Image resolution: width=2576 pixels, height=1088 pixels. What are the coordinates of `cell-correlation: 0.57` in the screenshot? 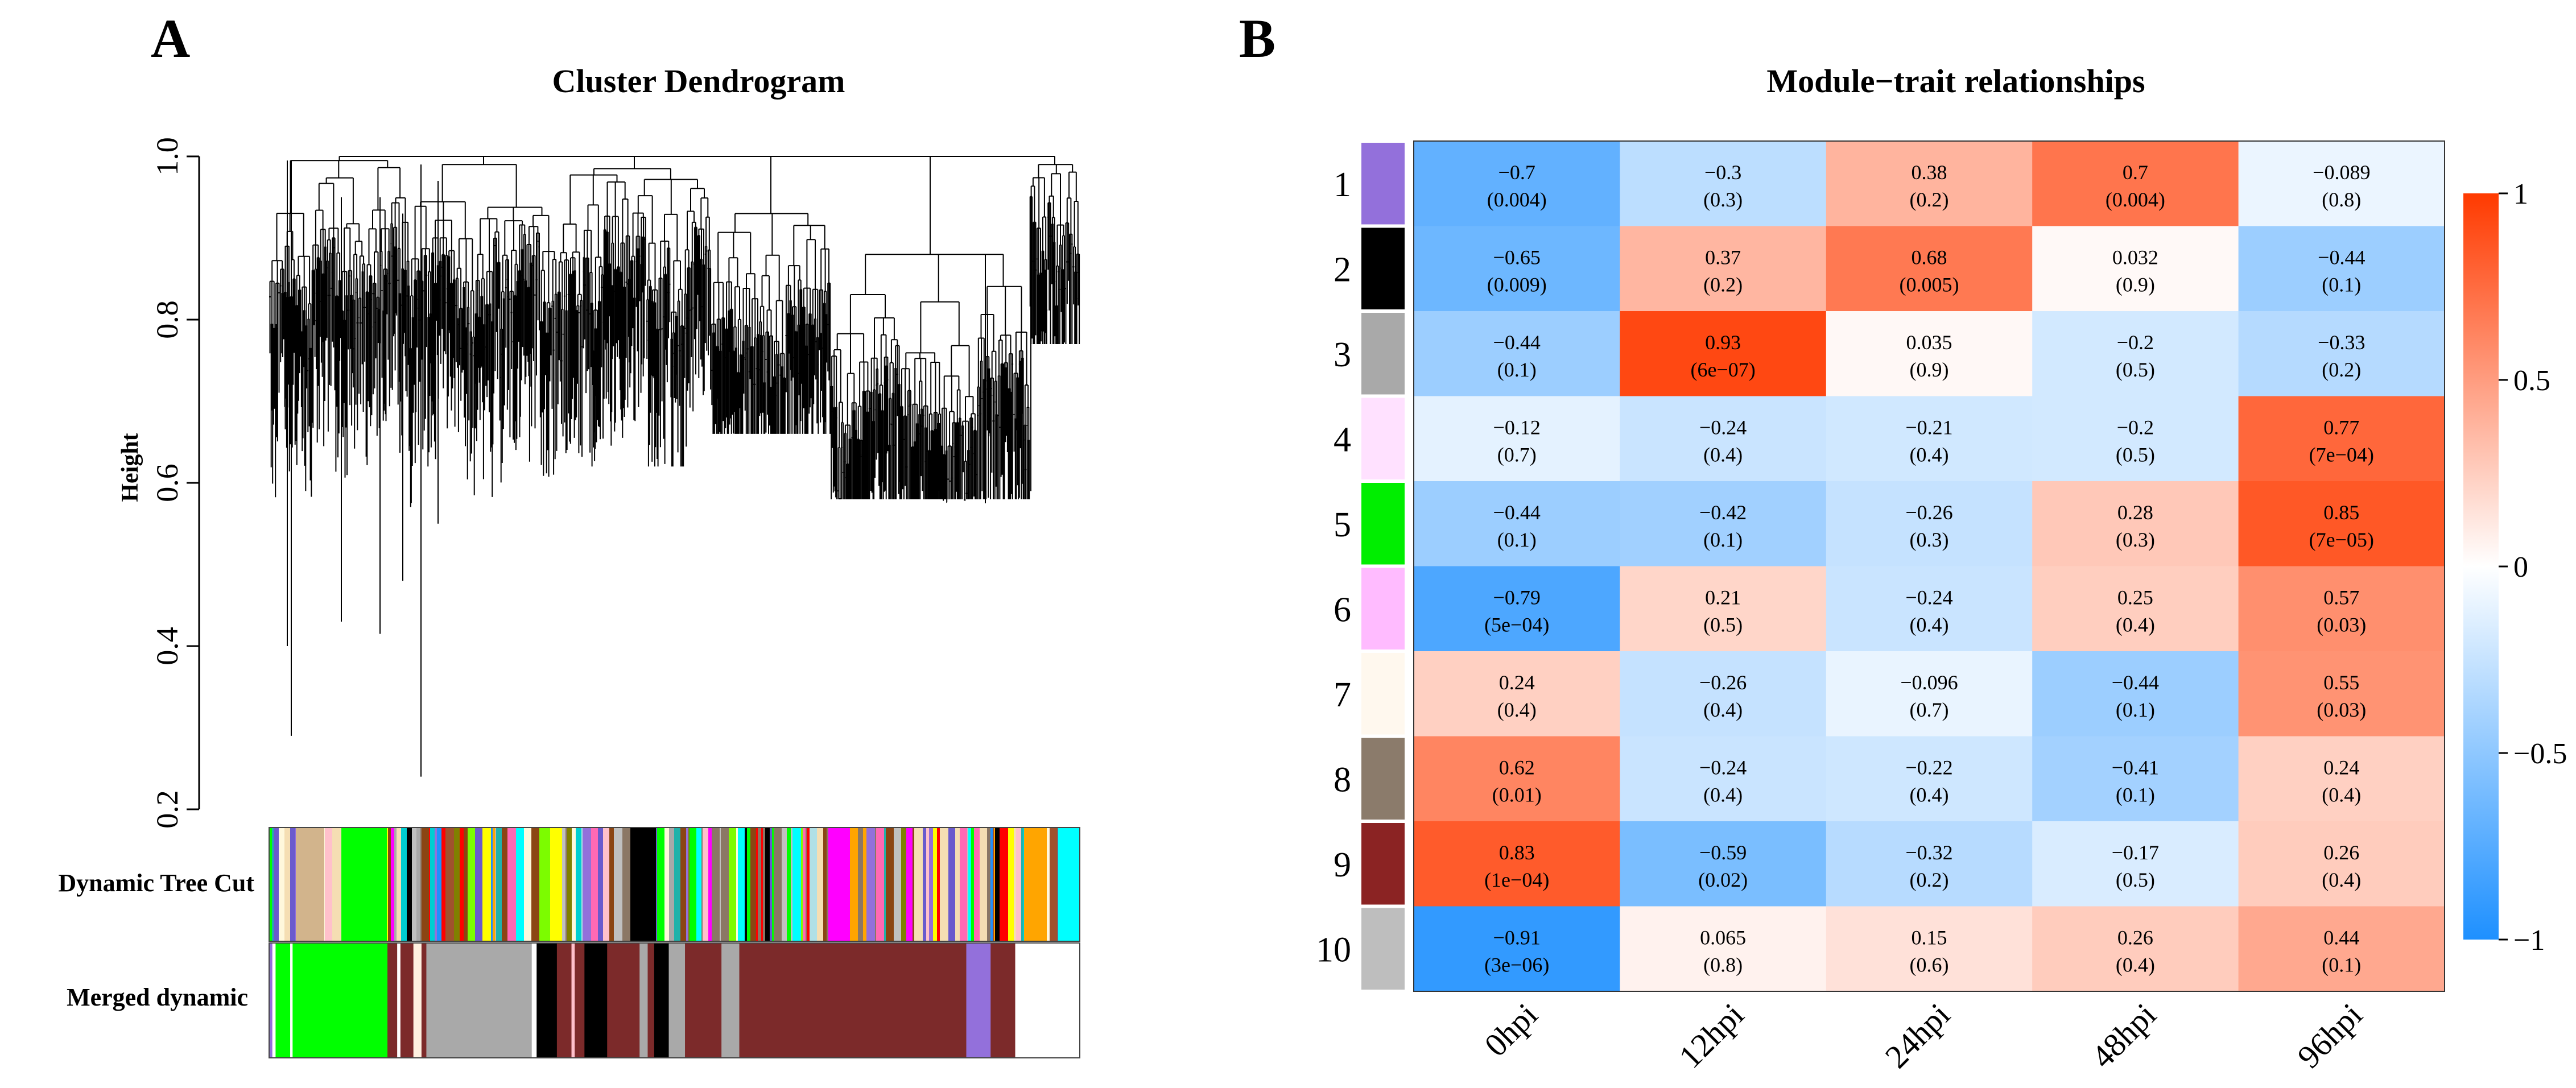 It's located at (2341, 597).